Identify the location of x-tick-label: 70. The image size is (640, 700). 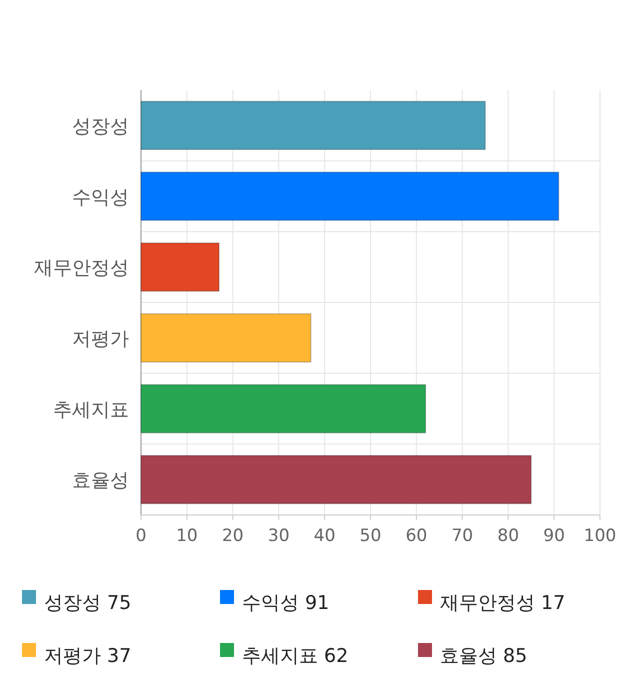
(462, 536).